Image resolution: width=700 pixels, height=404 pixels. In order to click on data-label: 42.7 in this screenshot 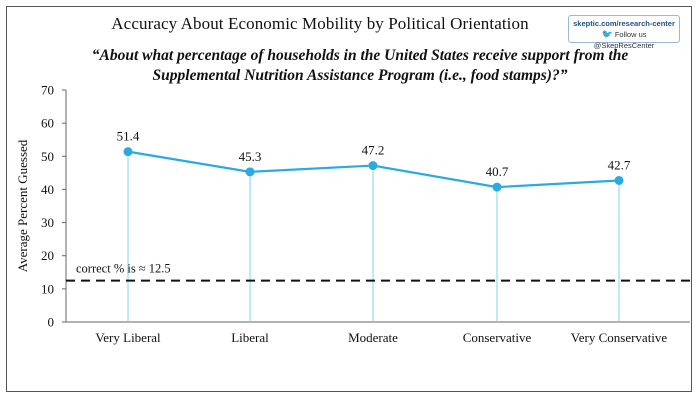, I will do `click(619, 164)`.